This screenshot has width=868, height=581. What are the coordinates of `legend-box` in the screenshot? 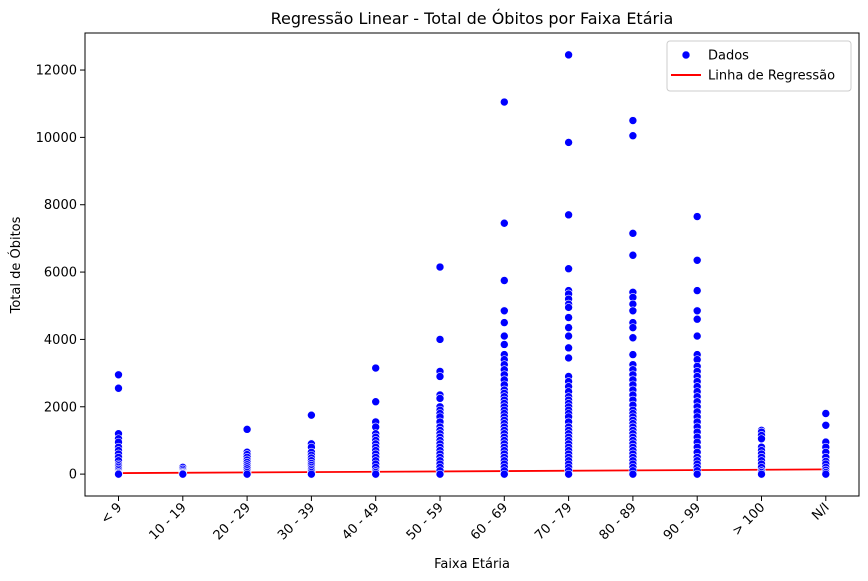 It's located at (759, 66).